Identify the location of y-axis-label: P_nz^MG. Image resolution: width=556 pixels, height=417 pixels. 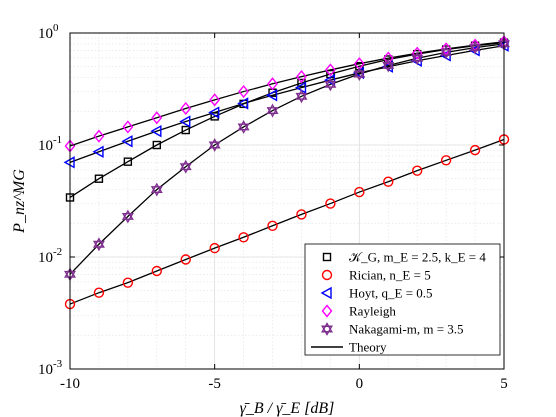
(19, 201).